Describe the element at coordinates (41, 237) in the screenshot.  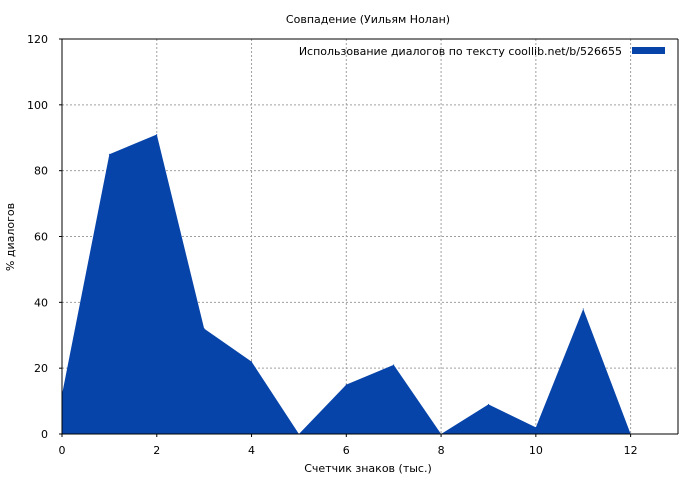
I see `y-tick-label: 60` at that location.